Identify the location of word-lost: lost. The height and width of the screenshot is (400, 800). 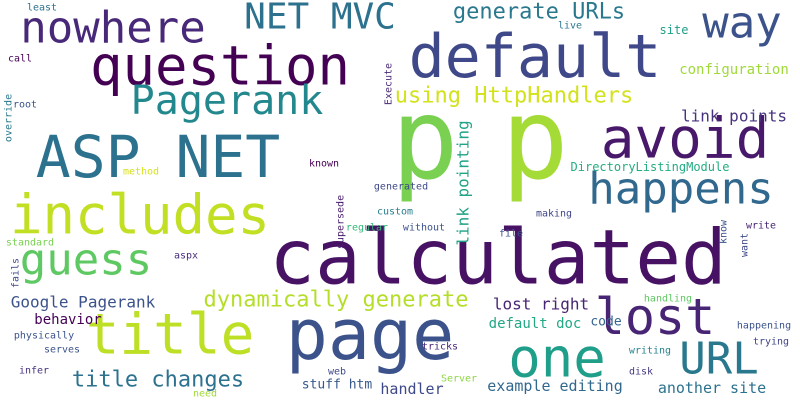
(655, 317).